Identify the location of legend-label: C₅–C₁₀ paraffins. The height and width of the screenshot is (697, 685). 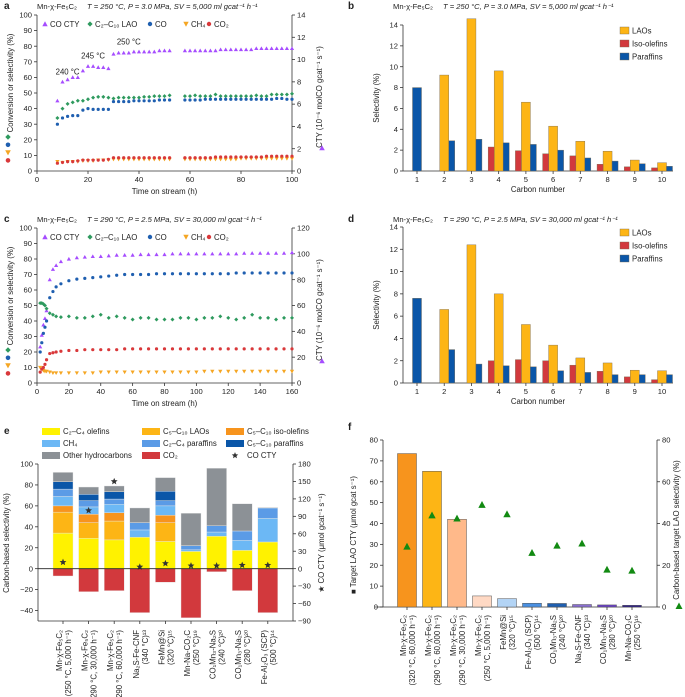
(275, 443).